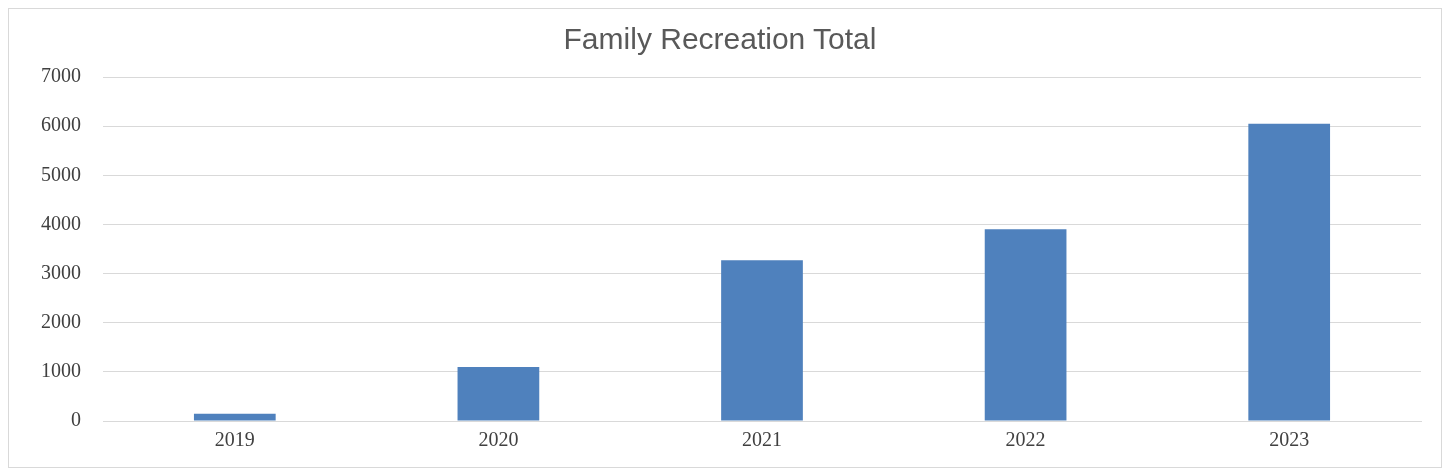 Image resolution: width=1452 pixels, height=472 pixels. What do you see at coordinates (1289, 439) in the screenshot?
I see `x-tick-label: 2023` at bounding box center [1289, 439].